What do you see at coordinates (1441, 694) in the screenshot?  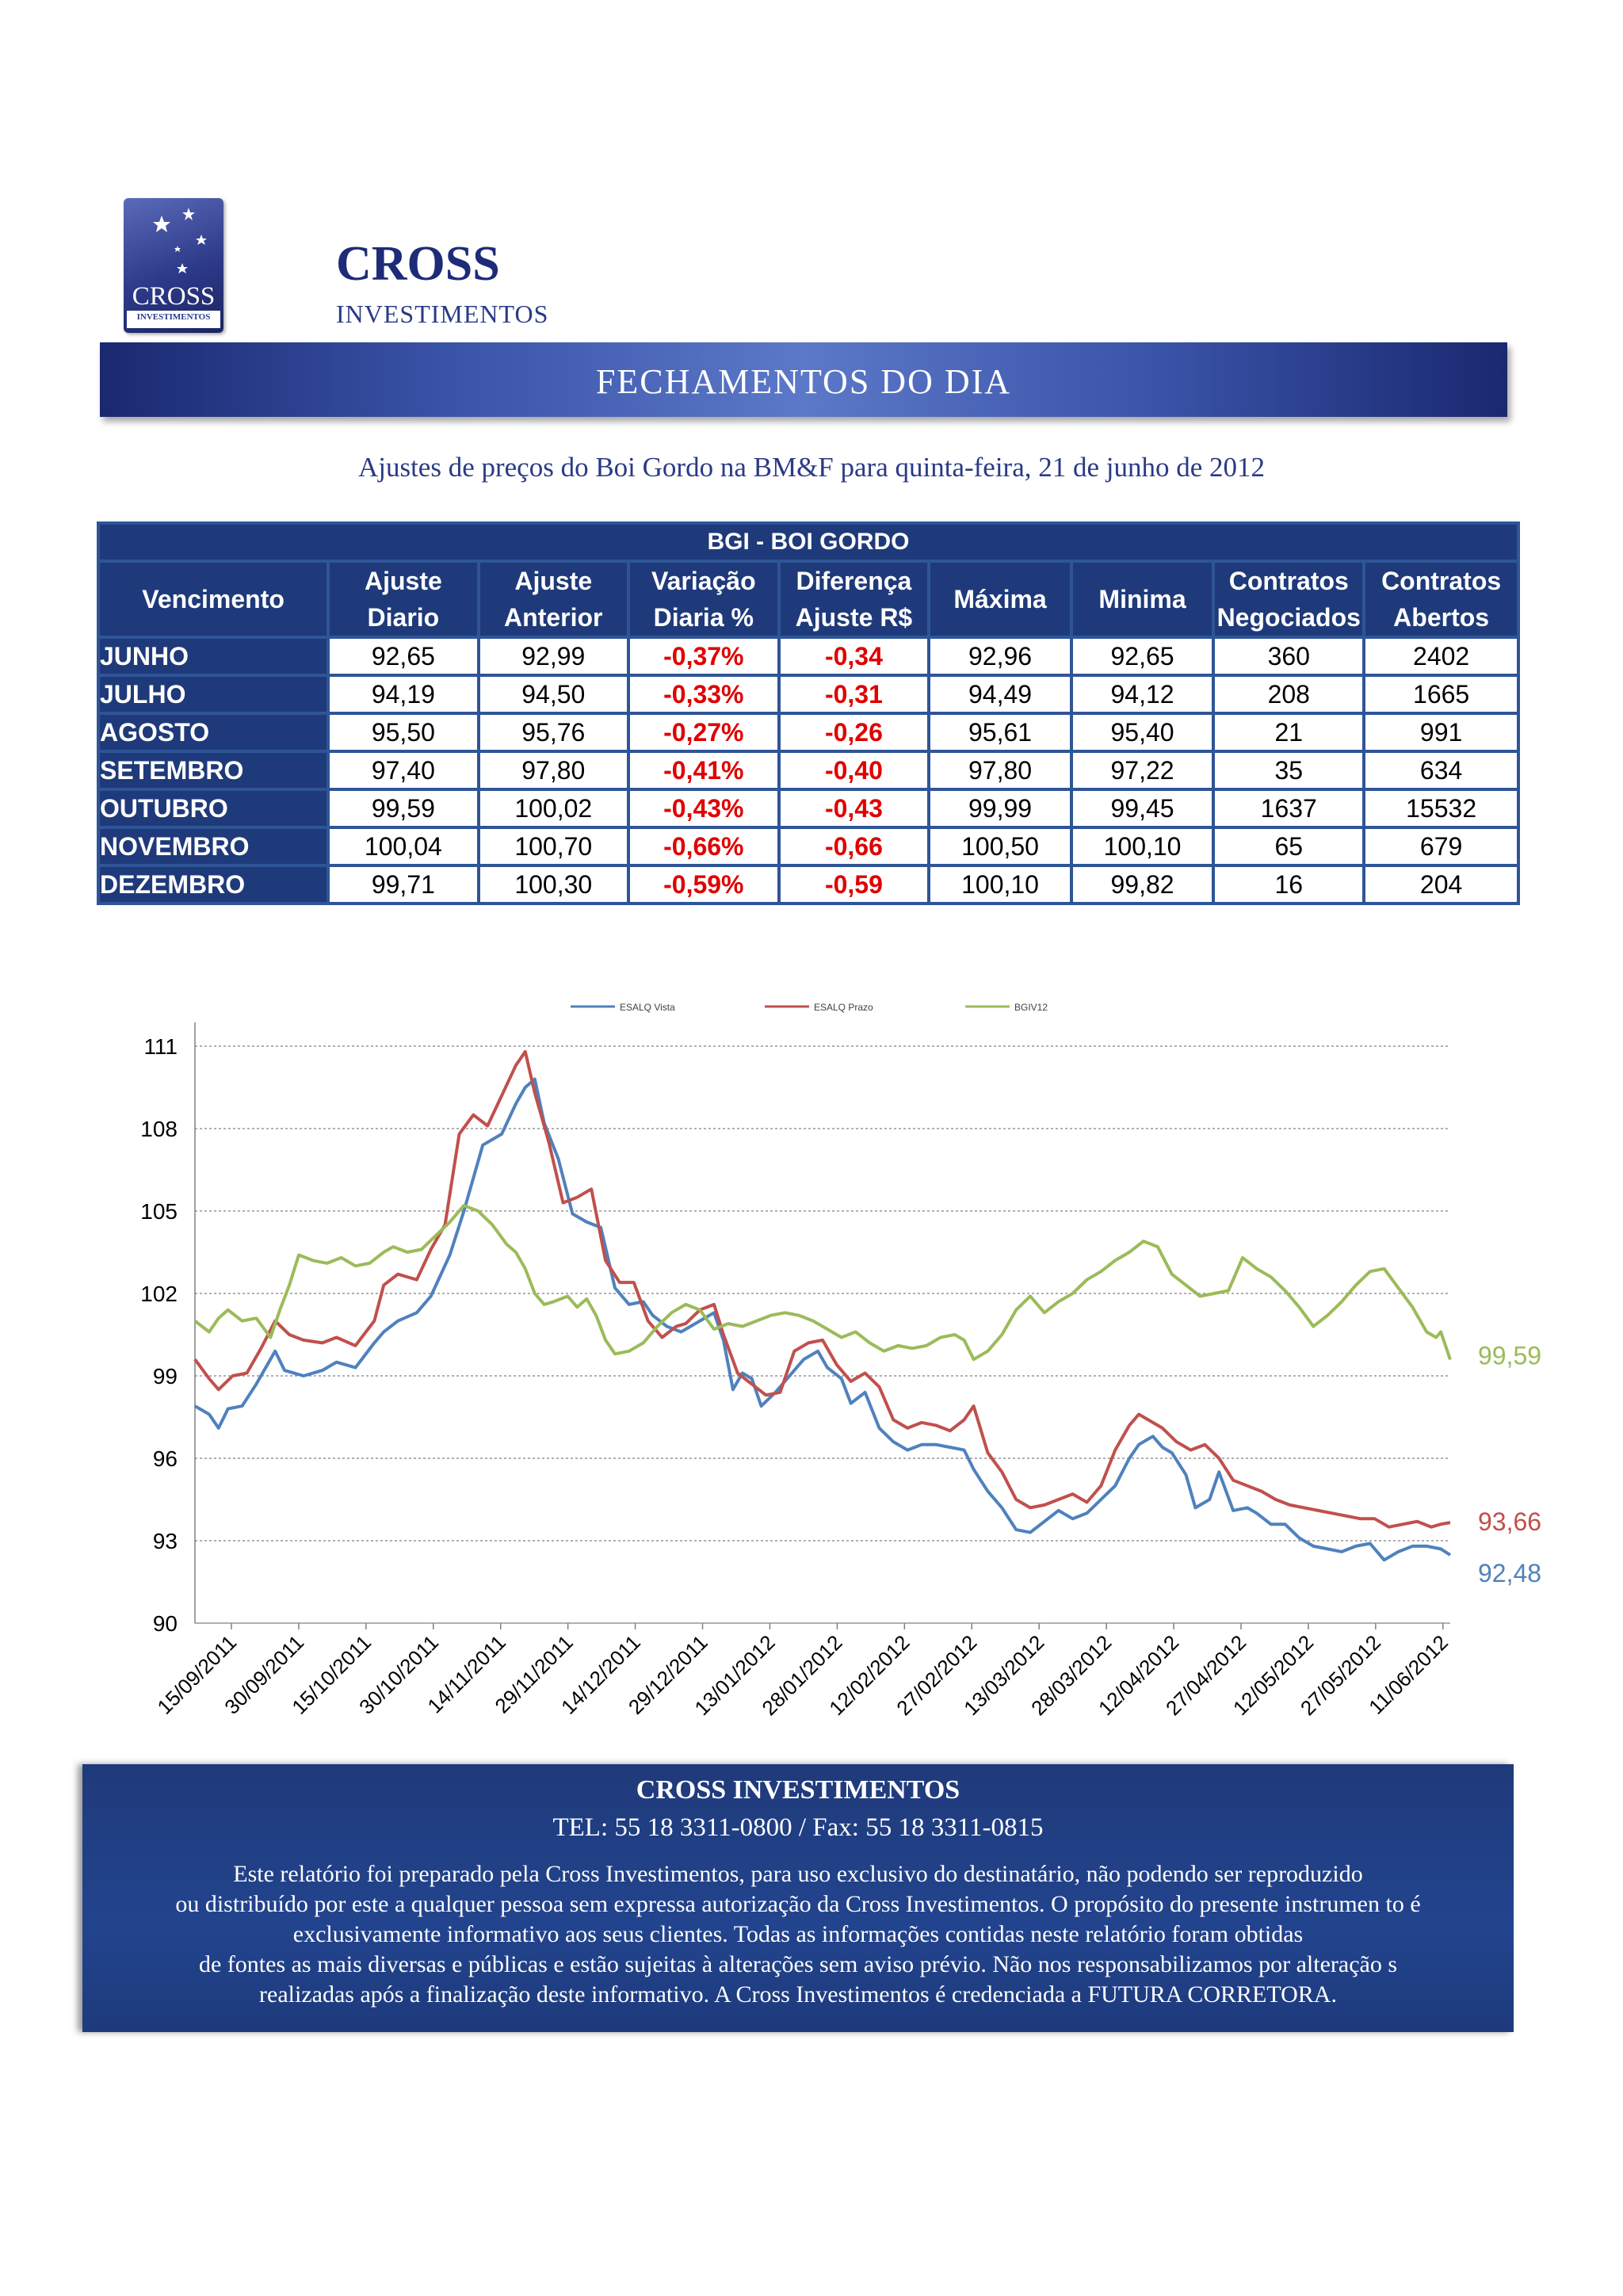 I see `table-cell: 1665` at bounding box center [1441, 694].